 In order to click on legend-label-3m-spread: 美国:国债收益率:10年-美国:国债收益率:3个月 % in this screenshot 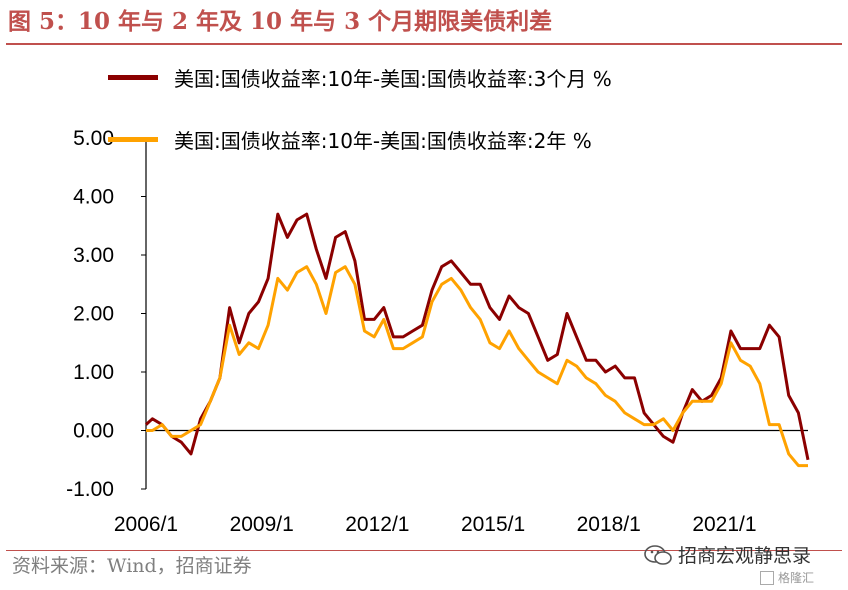, I will do `click(393, 78)`.